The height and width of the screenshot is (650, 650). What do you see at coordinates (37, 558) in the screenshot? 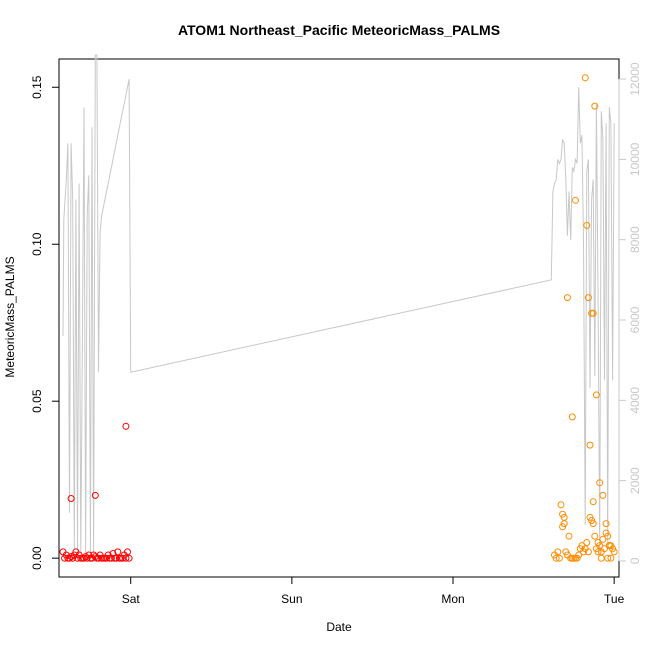
I see `y-tick-label: 0.00` at bounding box center [37, 558].